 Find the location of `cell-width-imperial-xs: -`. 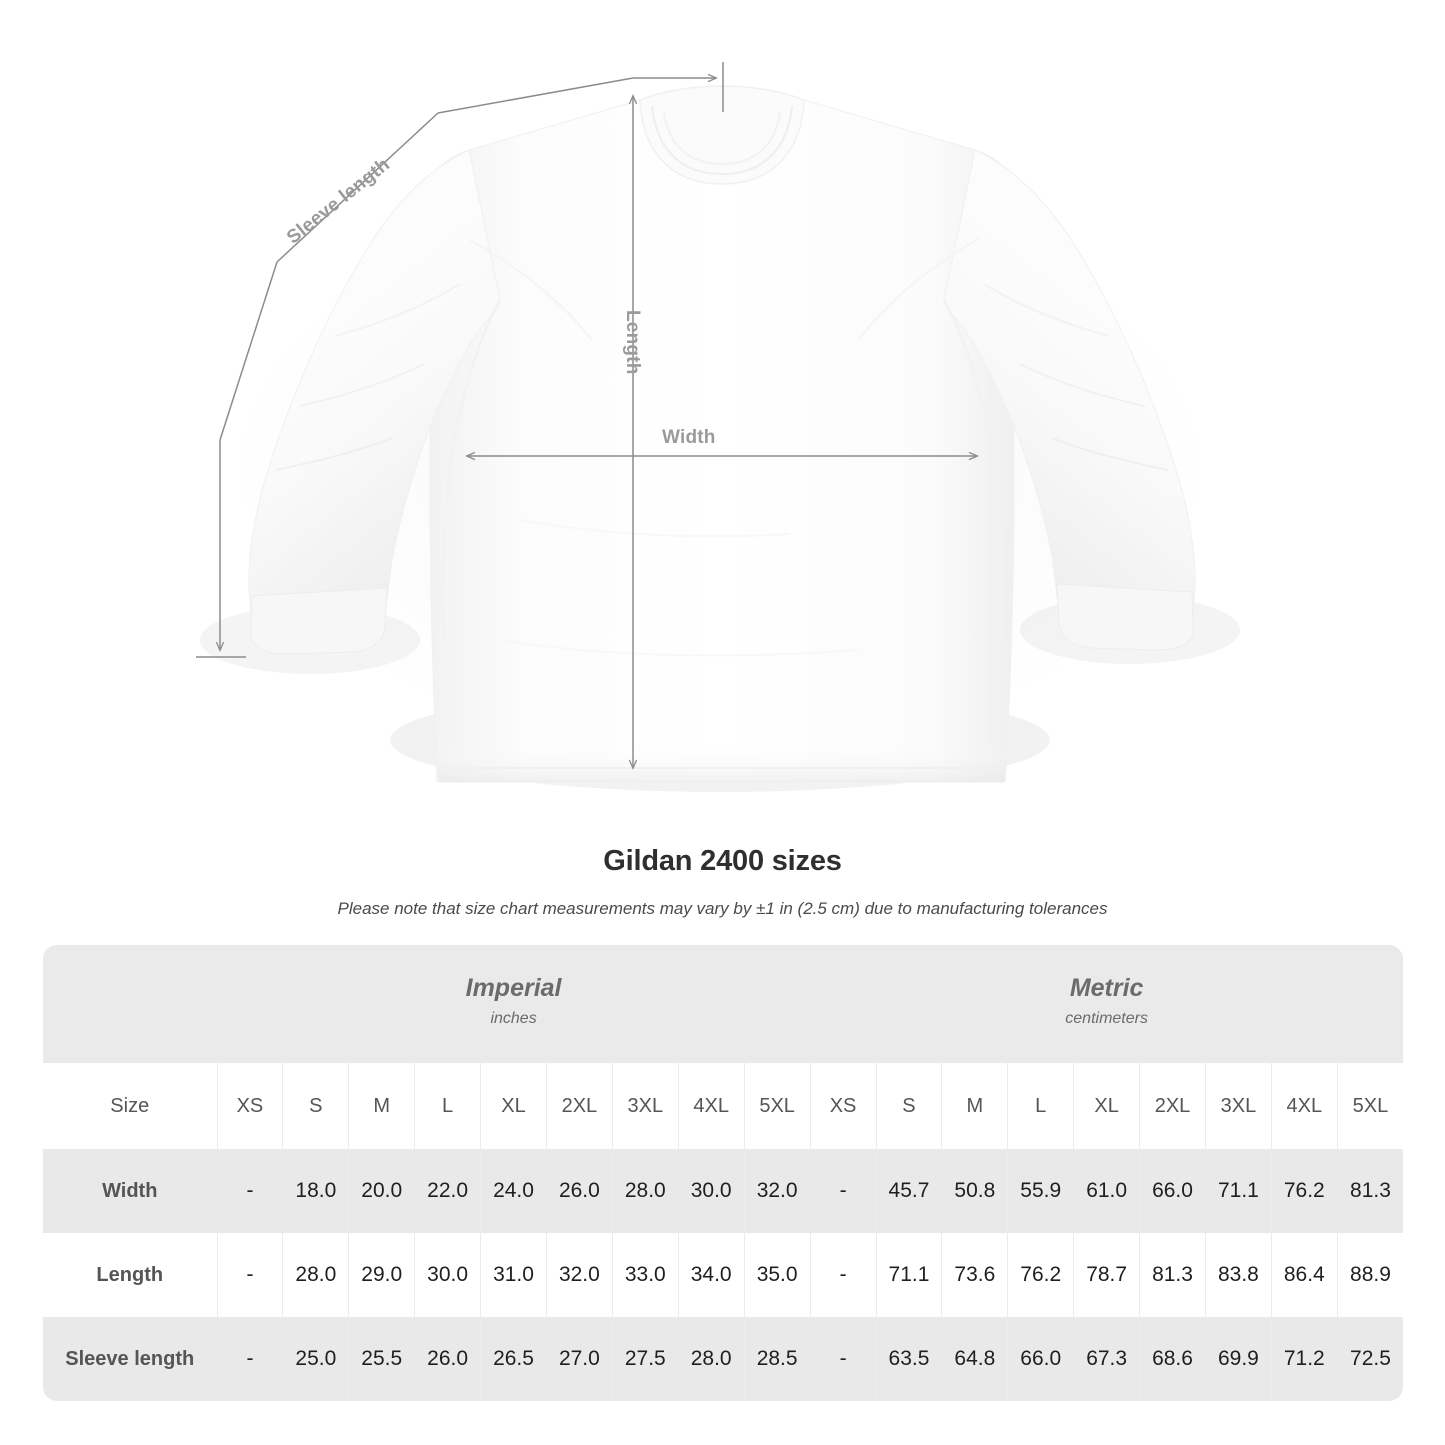

cell-width-imperial-xs: - is located at coordinates (249, 1191).